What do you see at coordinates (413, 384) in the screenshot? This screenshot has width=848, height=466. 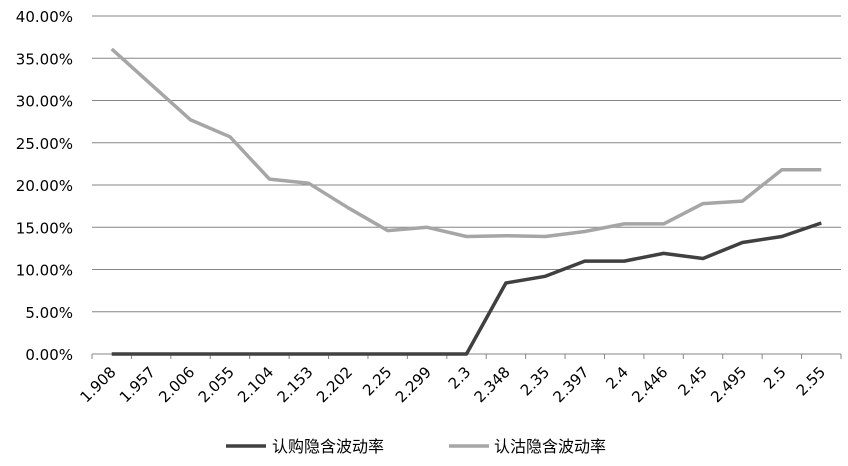 I see `x-tick-label: 2.299` at bounding box center [413, 384].